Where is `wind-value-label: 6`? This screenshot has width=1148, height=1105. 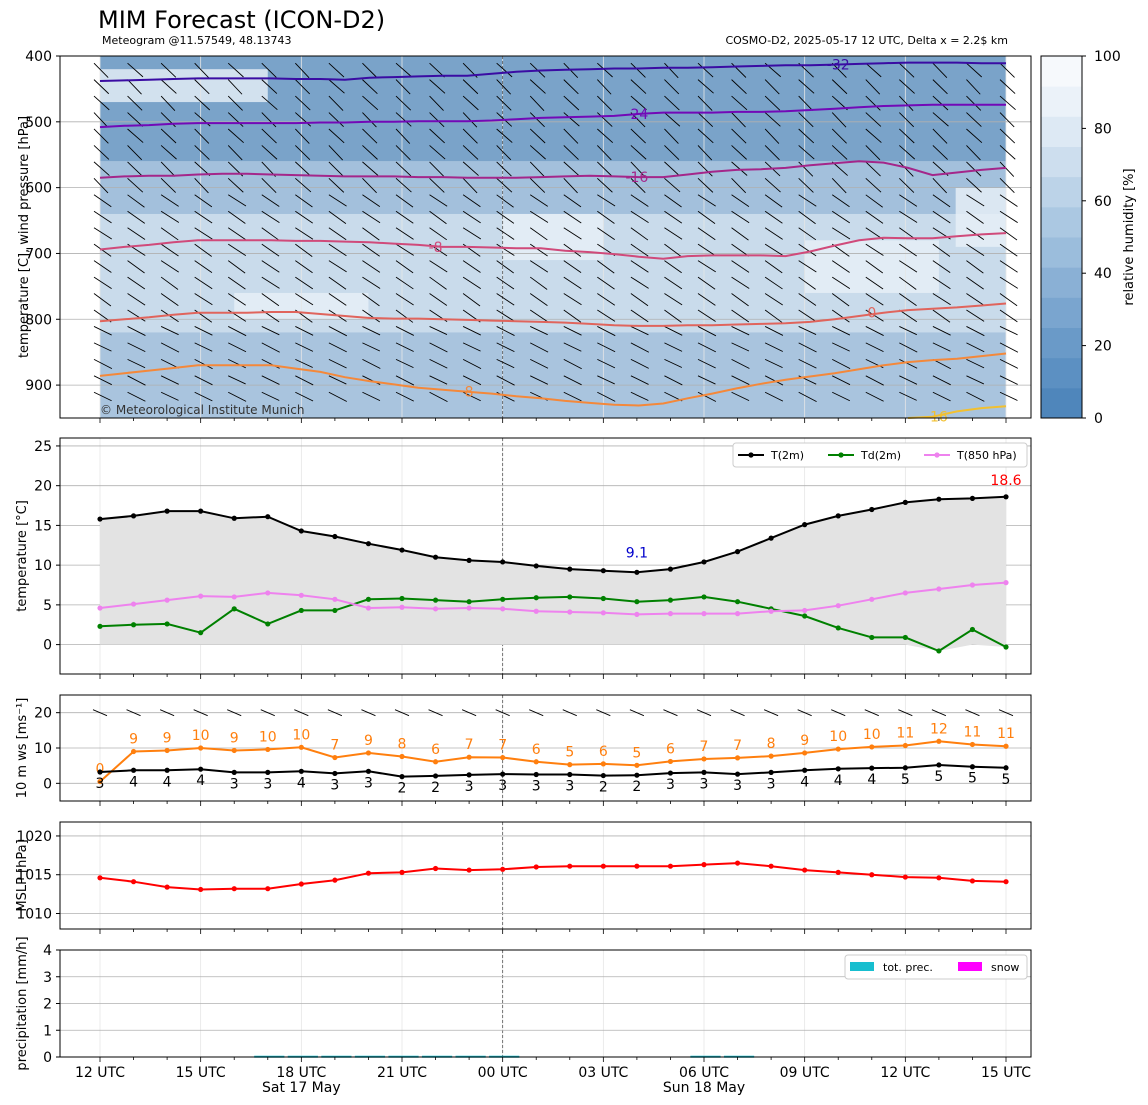 wind-value-label: 6 is located at coordinates (536, 750).